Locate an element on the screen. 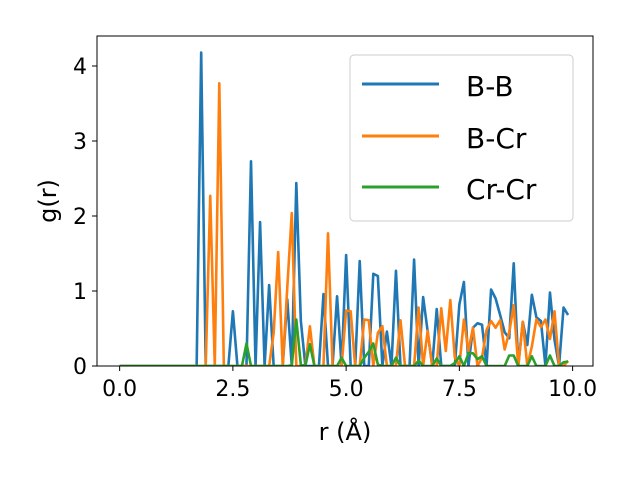  y-tick-label: 0 is located at coordinates (80, 367).